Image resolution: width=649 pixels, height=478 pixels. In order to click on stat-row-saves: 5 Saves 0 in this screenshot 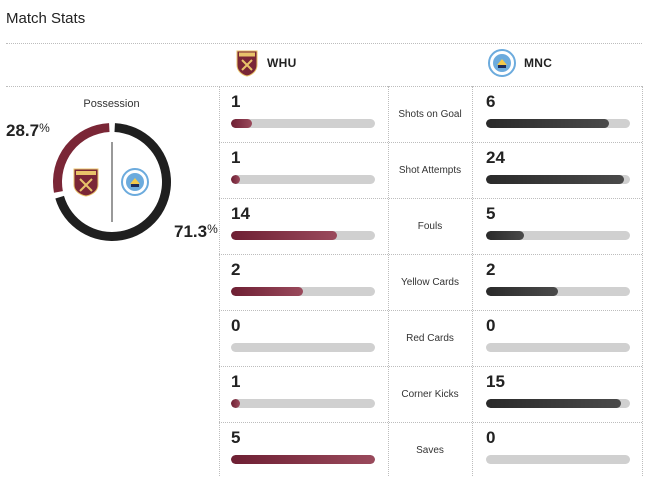, I will do `click(430, 450)`.